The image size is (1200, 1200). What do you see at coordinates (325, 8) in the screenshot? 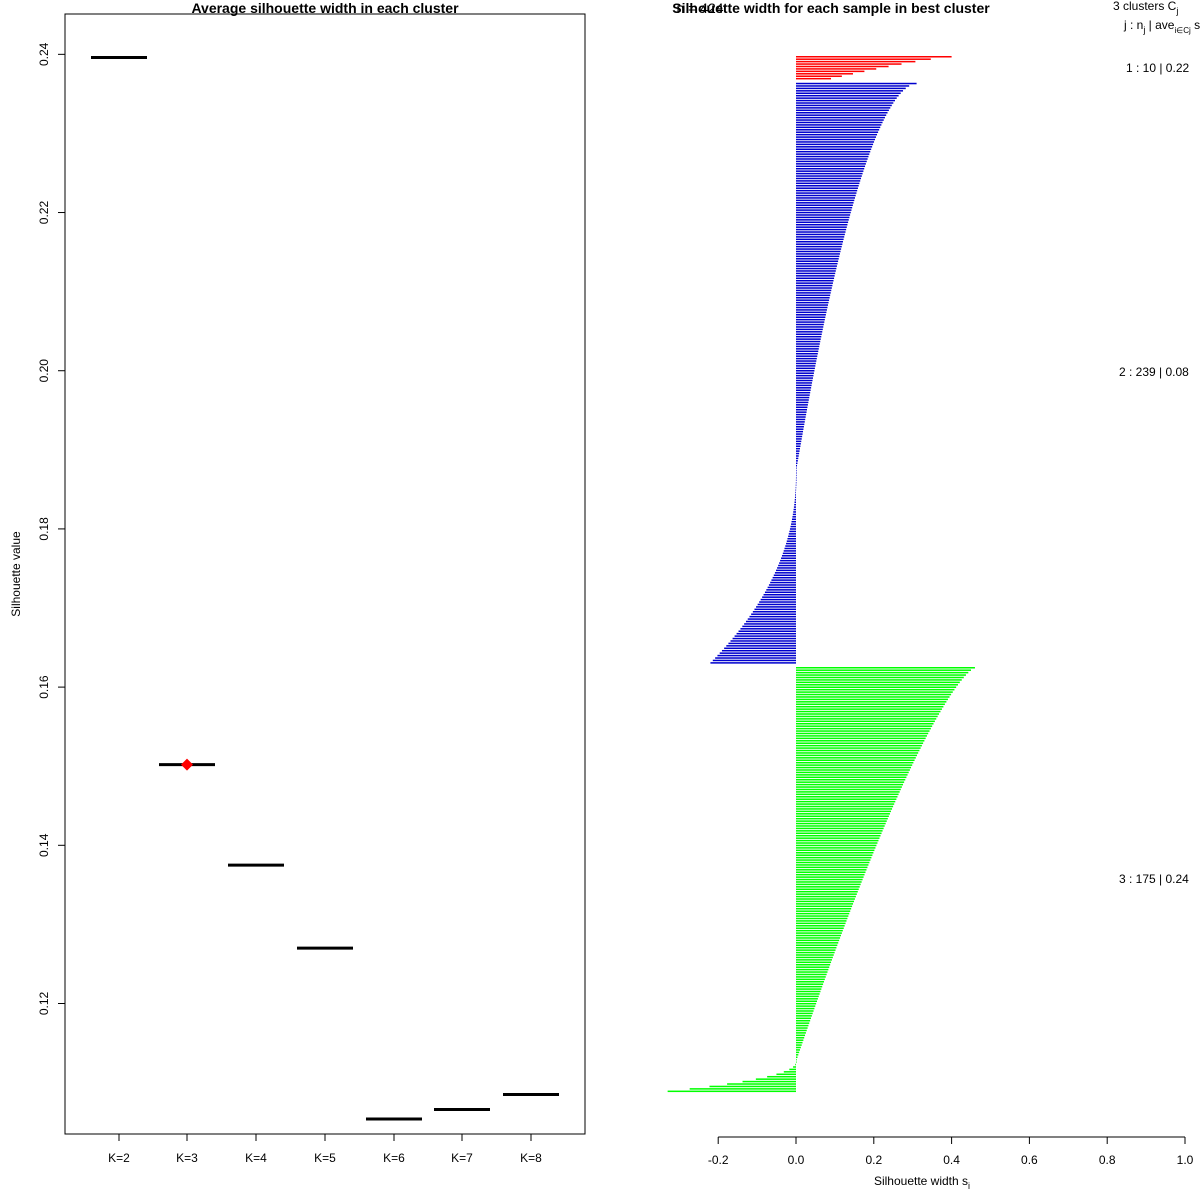
I see `left-chart-title: Average silhouette width in each cluster` at bounding box center [325, 8].